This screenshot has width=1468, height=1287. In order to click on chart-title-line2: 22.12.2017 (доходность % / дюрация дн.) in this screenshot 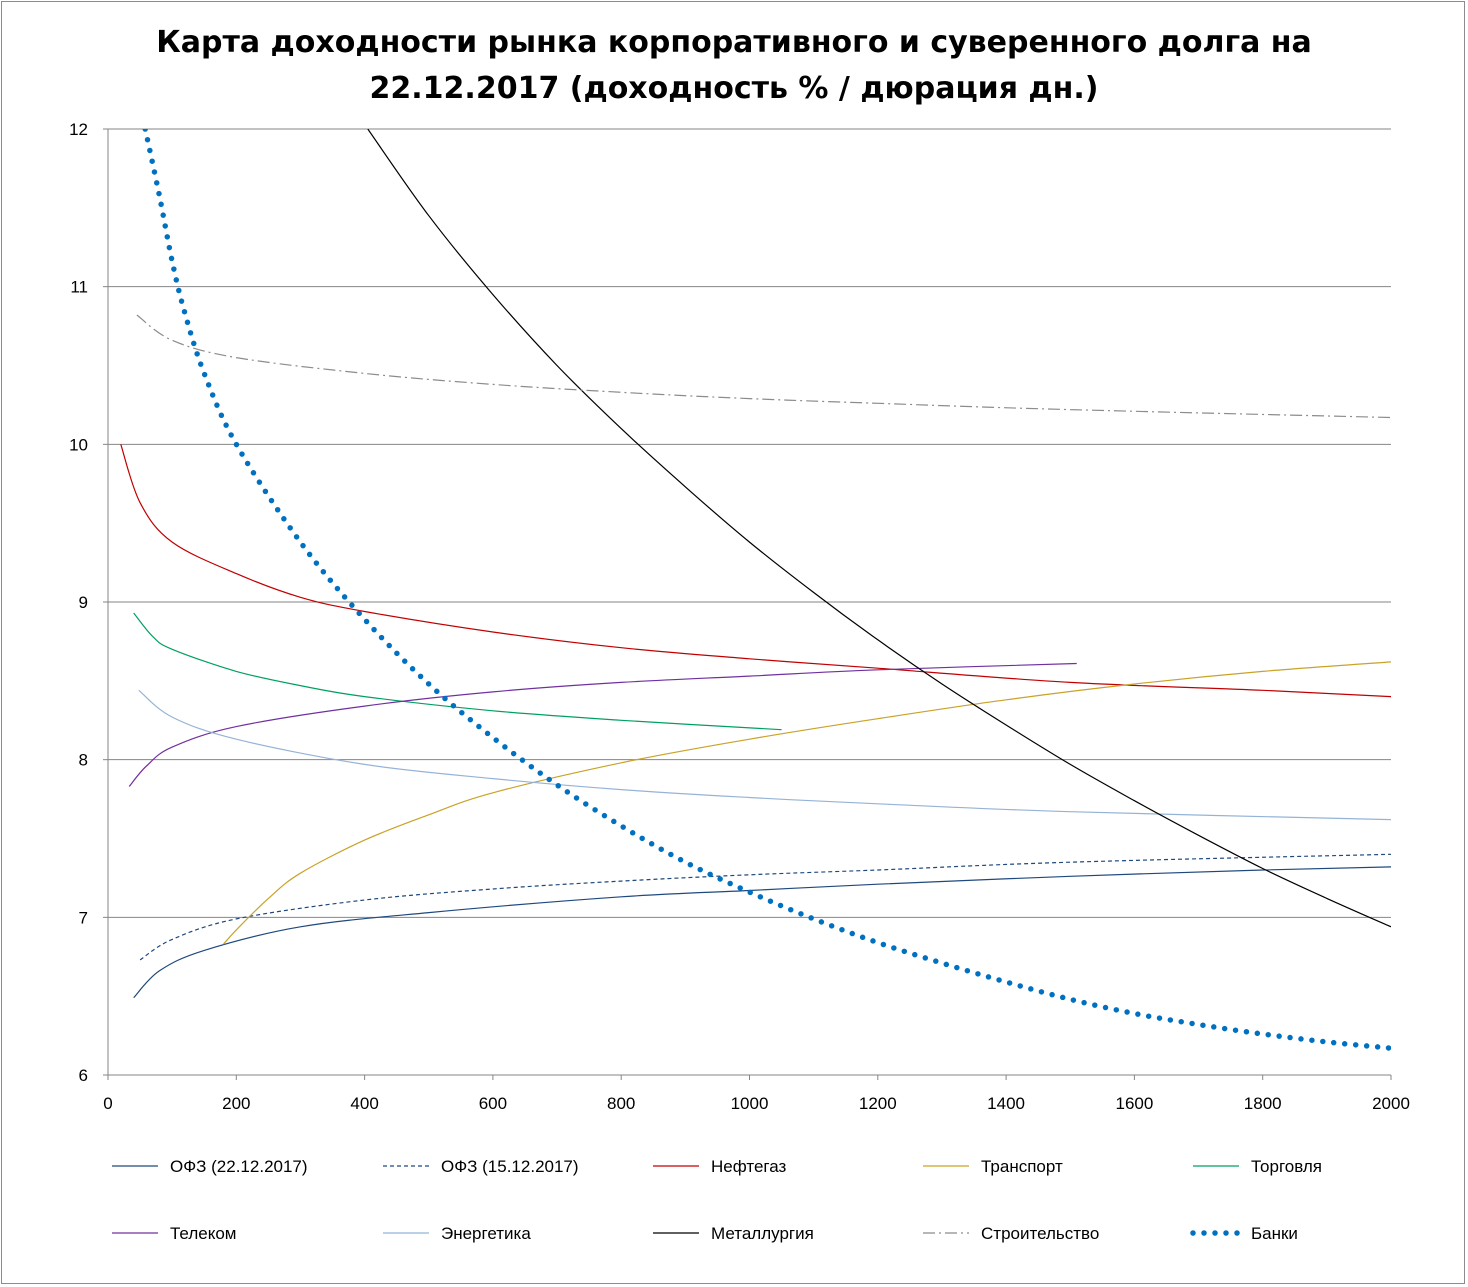, I will do `click(734, 88)`.